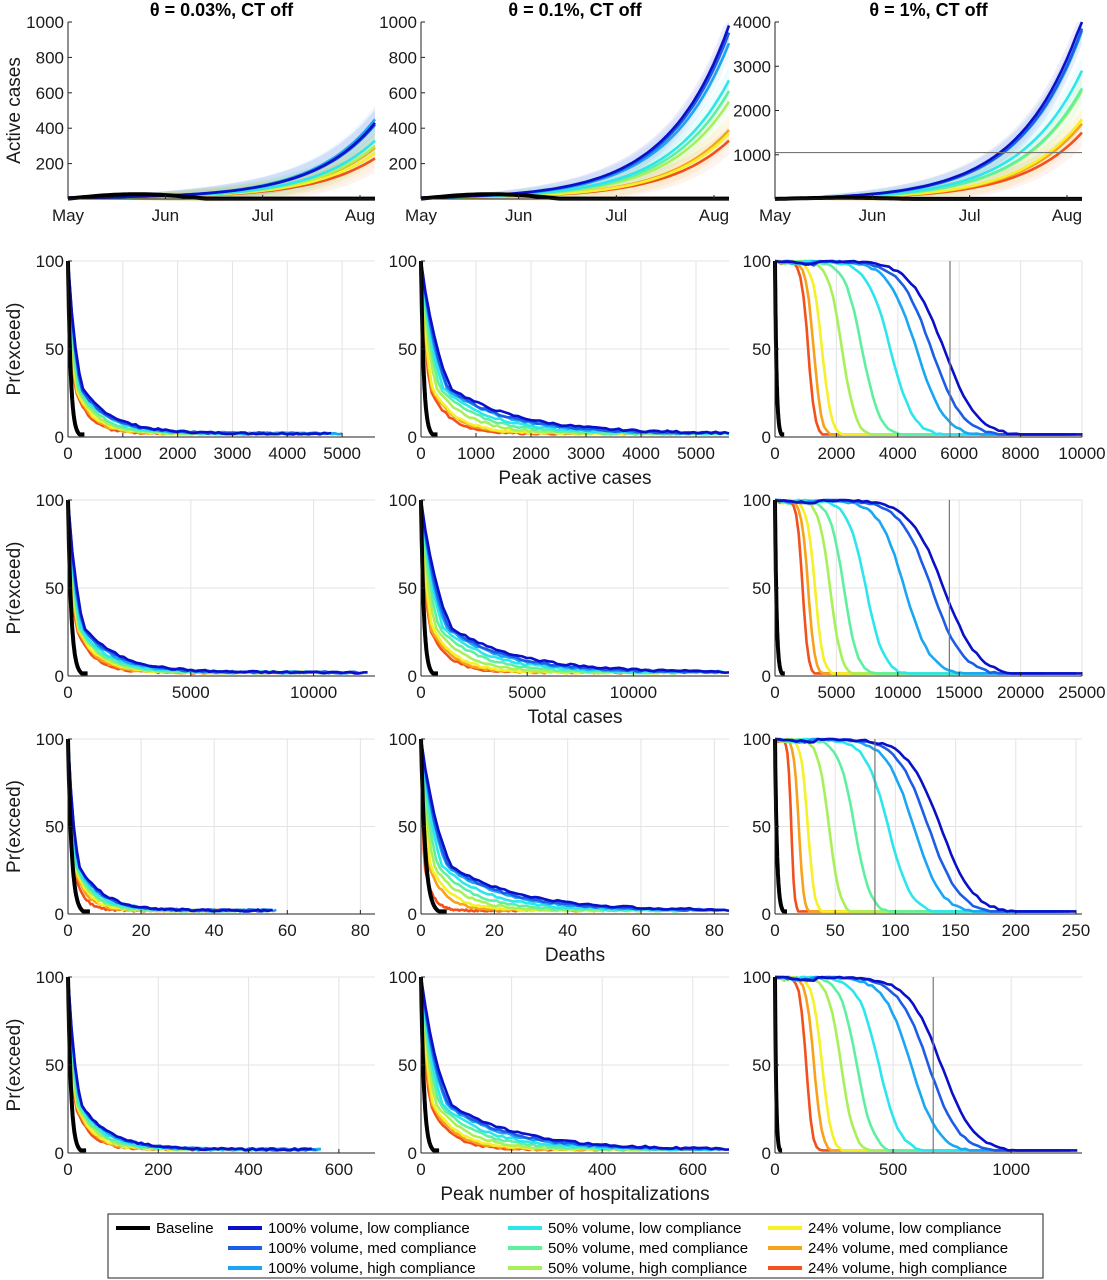  I want to click on x-tick-label: Aug, so click(360, 215).